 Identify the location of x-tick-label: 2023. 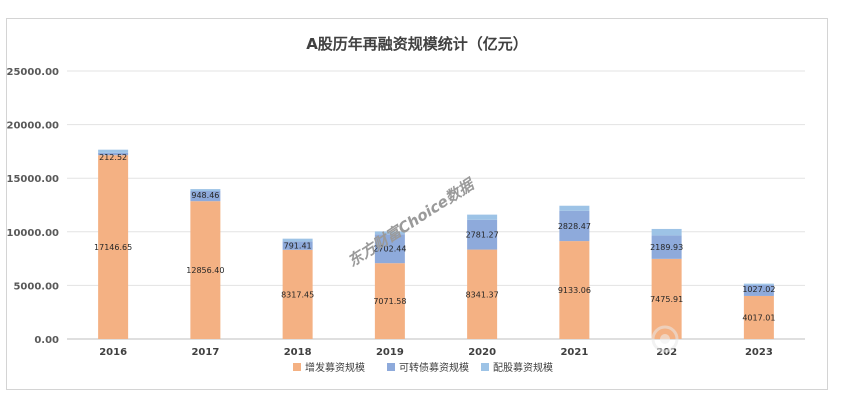
(759, 352).